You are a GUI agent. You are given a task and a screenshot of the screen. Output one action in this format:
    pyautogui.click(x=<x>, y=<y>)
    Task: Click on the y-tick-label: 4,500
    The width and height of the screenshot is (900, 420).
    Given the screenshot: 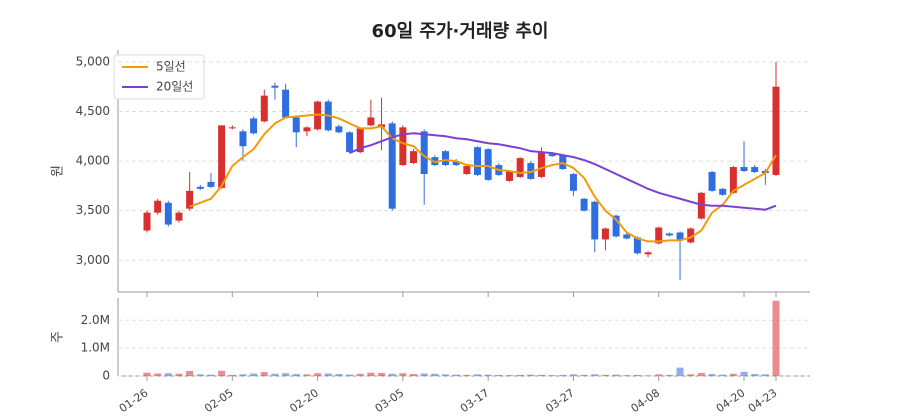 What is the action you would take?
    pyautogui.click(x=93, y=111)
    